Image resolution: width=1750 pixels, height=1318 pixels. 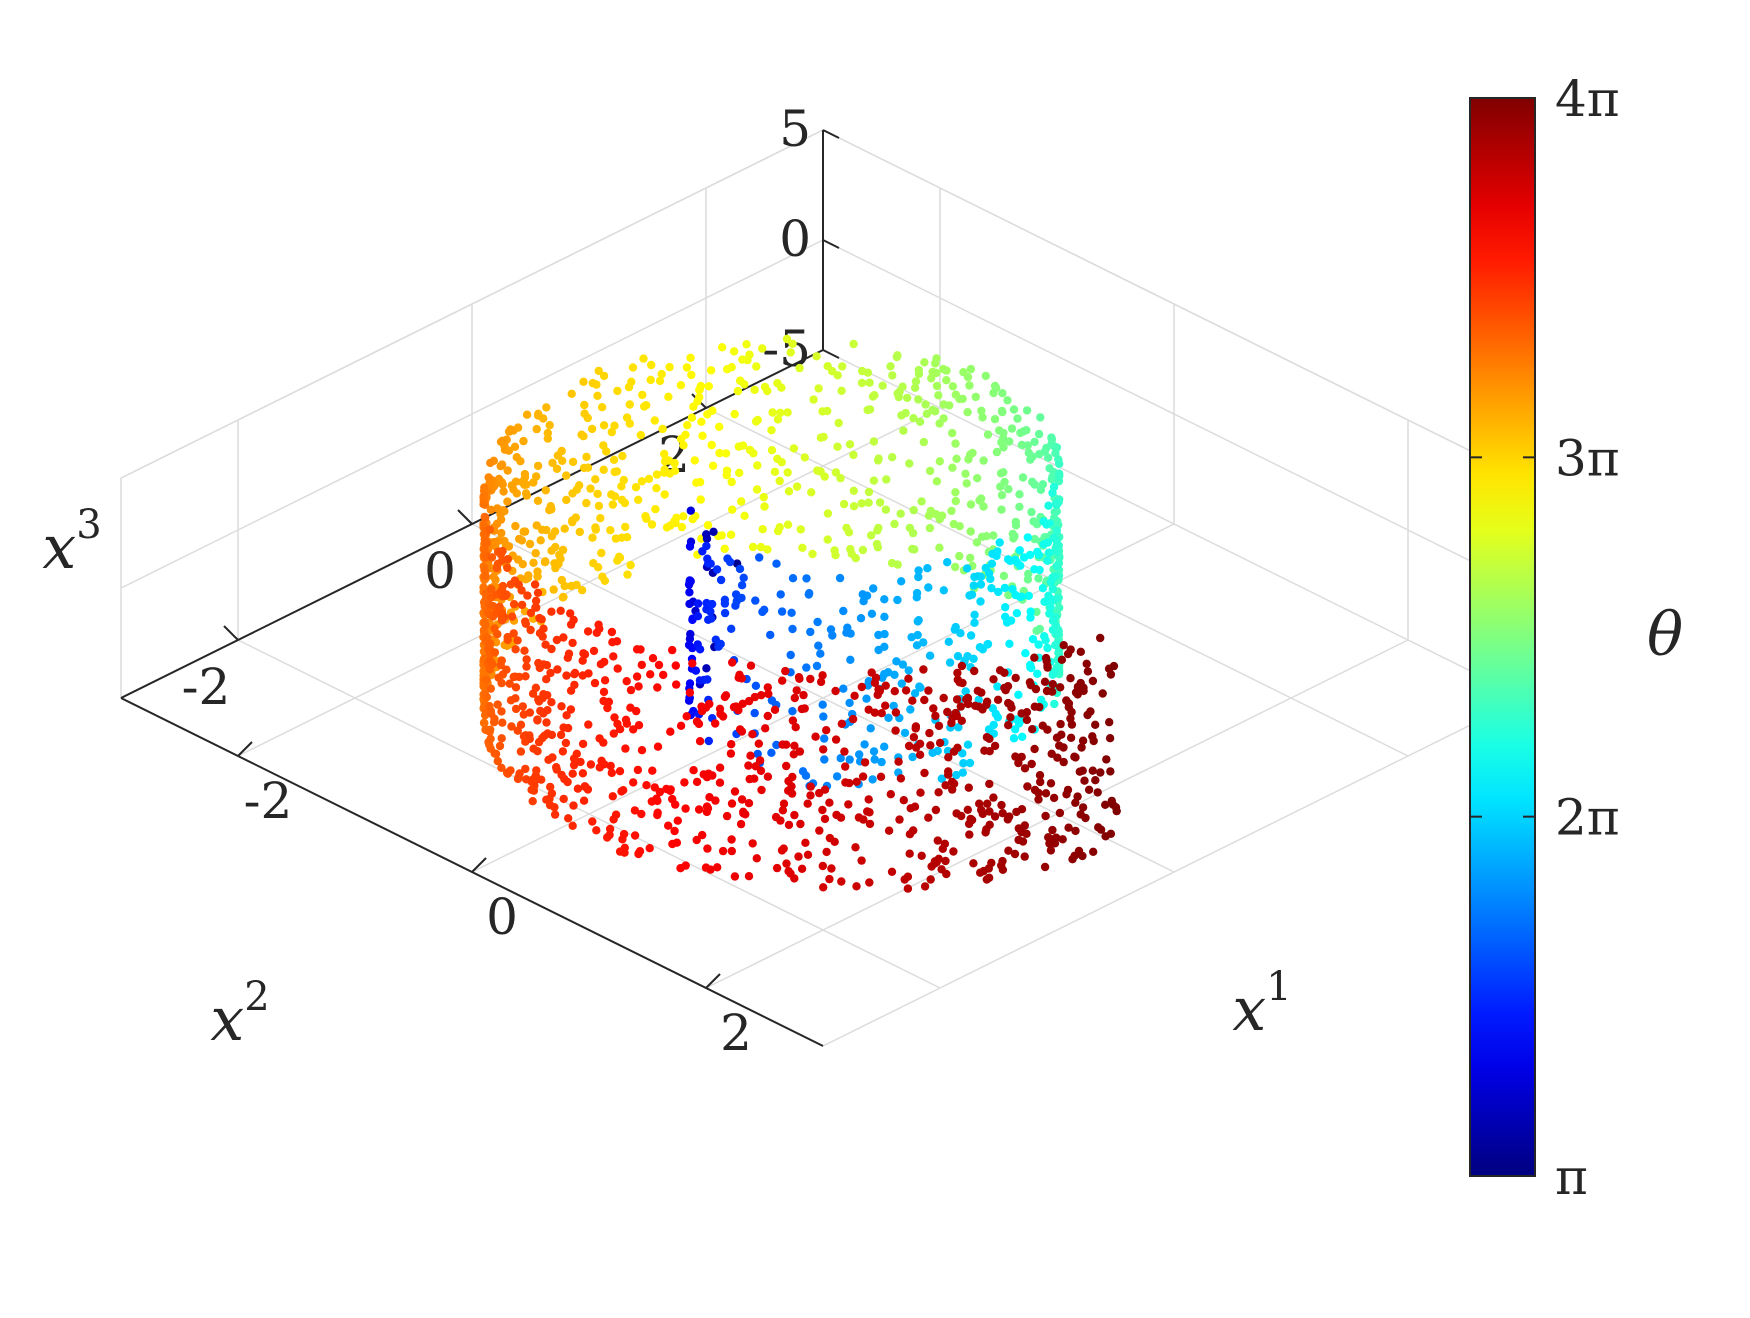 I want to click on colorbar-label: θ, so click(x=1665, y=635).